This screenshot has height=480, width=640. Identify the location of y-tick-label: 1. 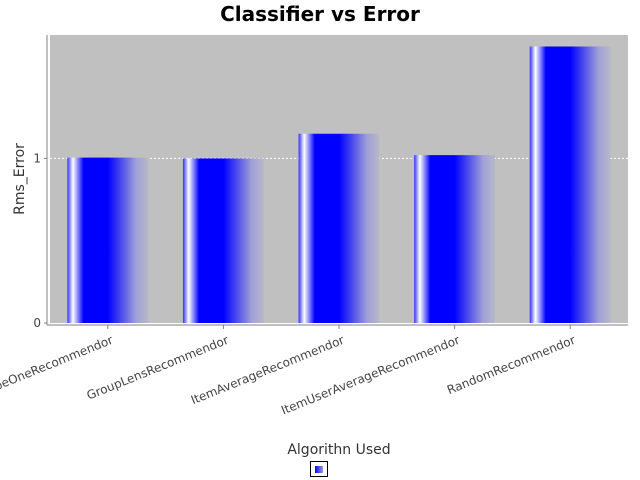
(37, 158).